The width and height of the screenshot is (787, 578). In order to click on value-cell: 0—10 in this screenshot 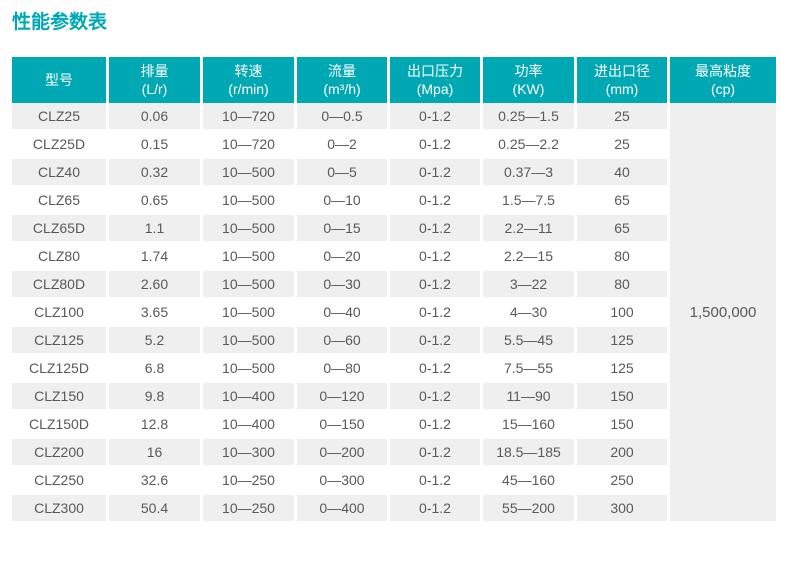, I will do `click(343, 201)`.